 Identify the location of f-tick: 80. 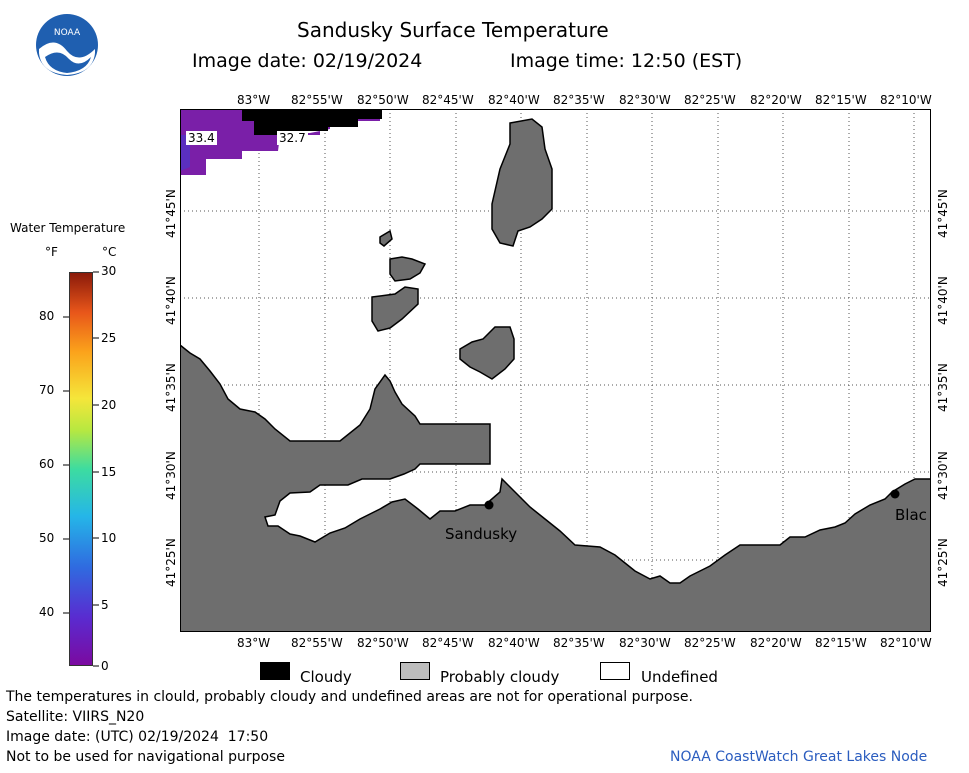
(47, 316).